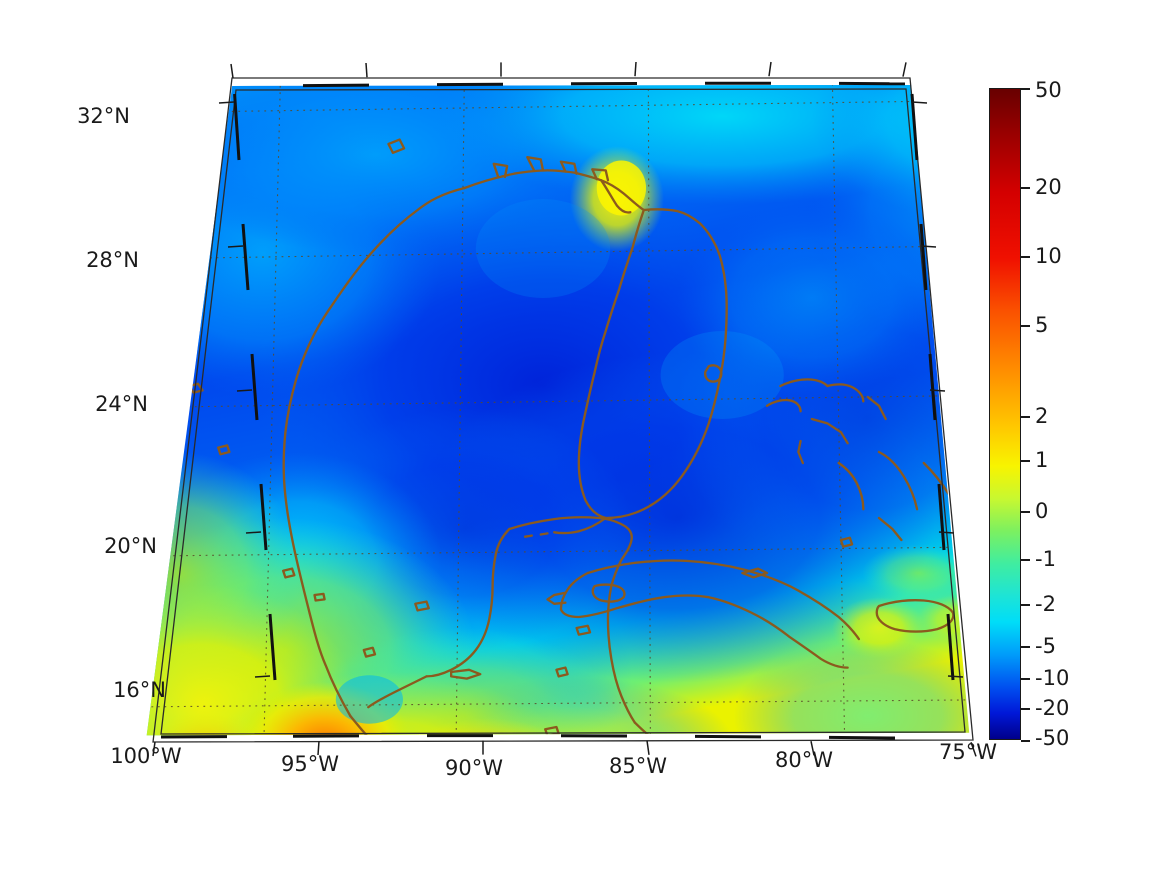 The width and height of the screenshot is (1167, 875). I want to click on colorbar-label-3: 5, so click(1042, 325).